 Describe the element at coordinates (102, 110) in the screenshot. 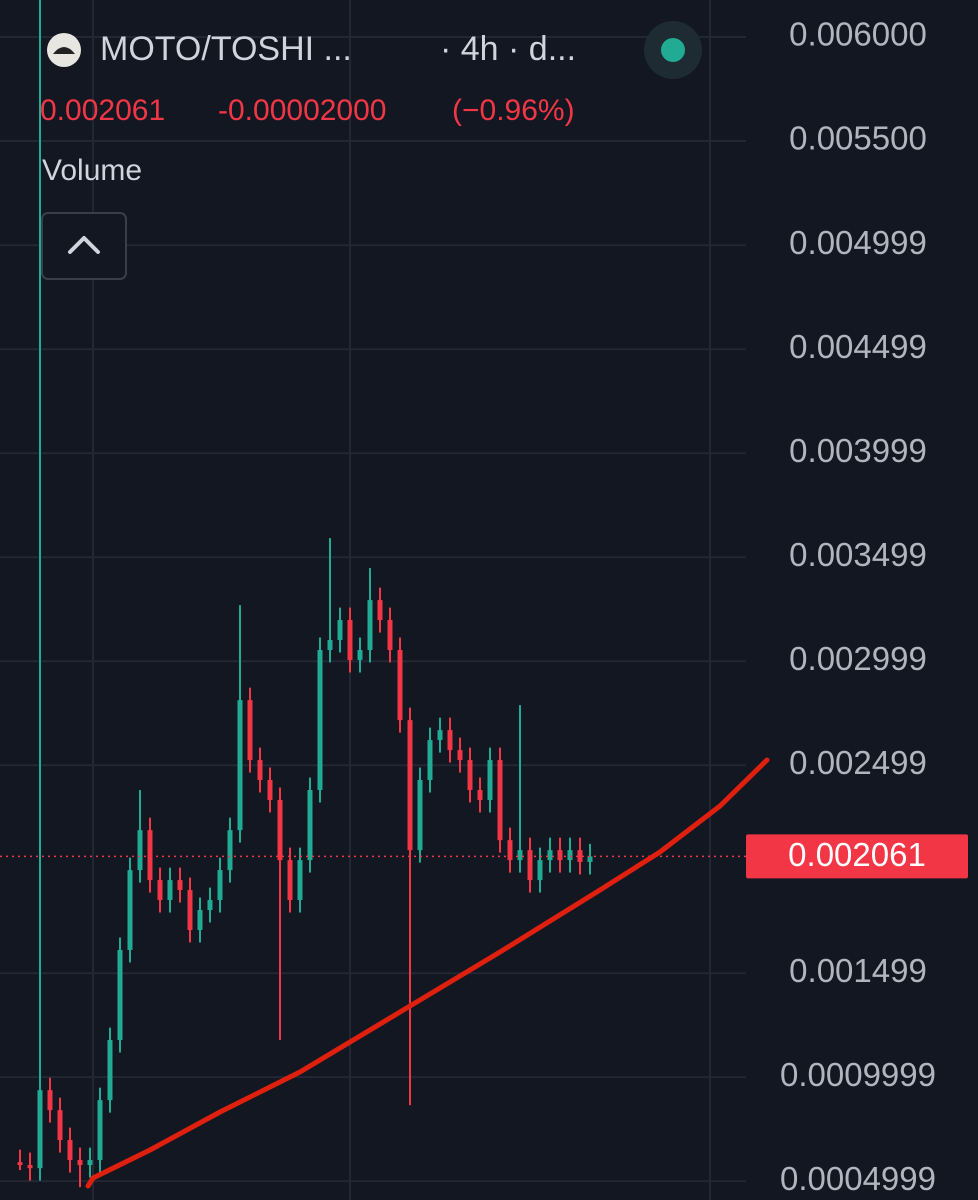

I see `last-price: 0.002061` at that location.